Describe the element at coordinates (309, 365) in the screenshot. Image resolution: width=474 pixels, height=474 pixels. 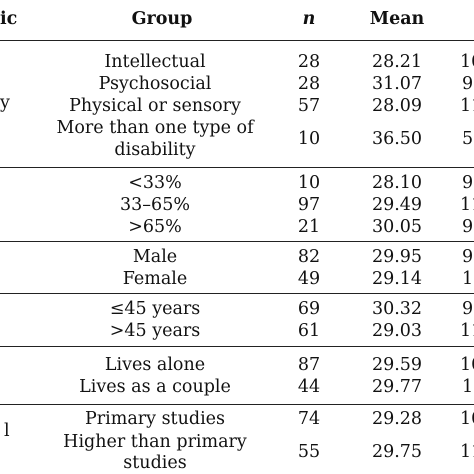
I see `n-cell: 87` at that location.